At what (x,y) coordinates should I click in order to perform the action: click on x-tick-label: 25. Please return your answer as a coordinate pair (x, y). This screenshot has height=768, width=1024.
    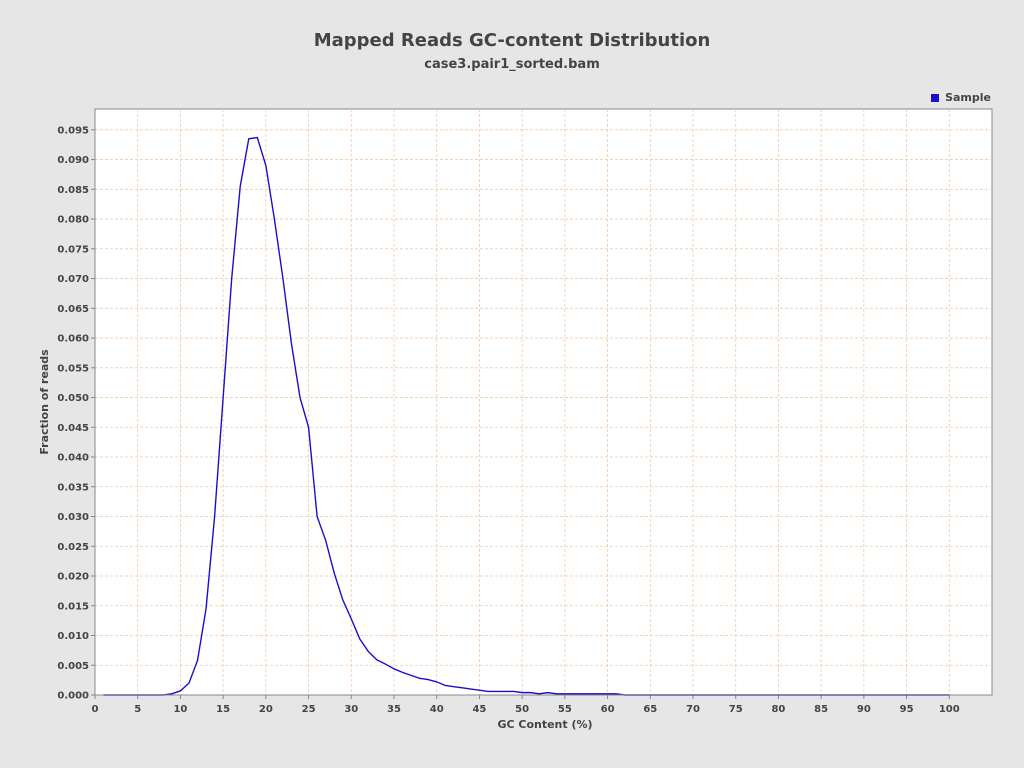
    Looking at the image, I should click on (309, 709).